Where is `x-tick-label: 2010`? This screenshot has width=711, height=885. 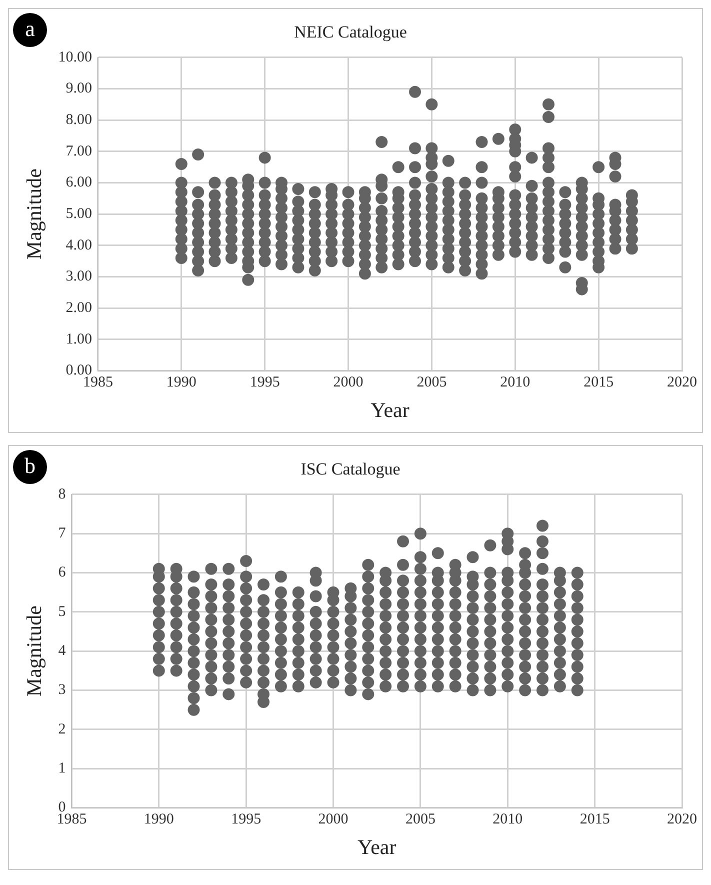
x-tick-label: 2010 is located at coordinates (515, 382).